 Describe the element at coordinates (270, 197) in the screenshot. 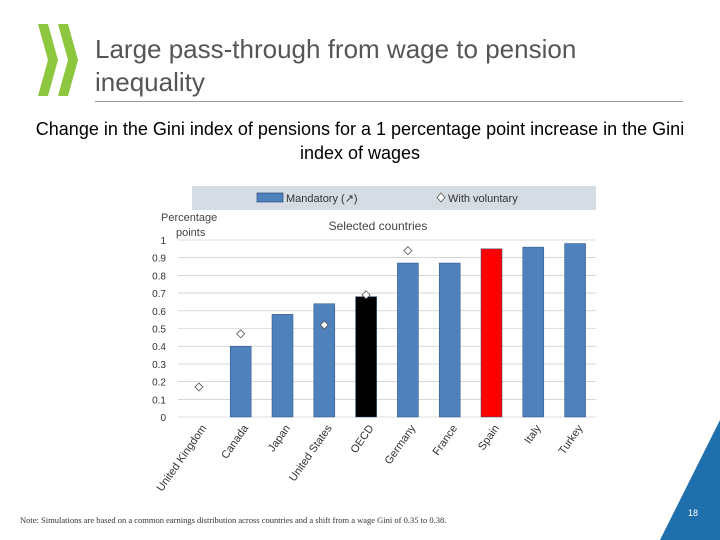

I see `legend-swatch-mandatory` at that location.